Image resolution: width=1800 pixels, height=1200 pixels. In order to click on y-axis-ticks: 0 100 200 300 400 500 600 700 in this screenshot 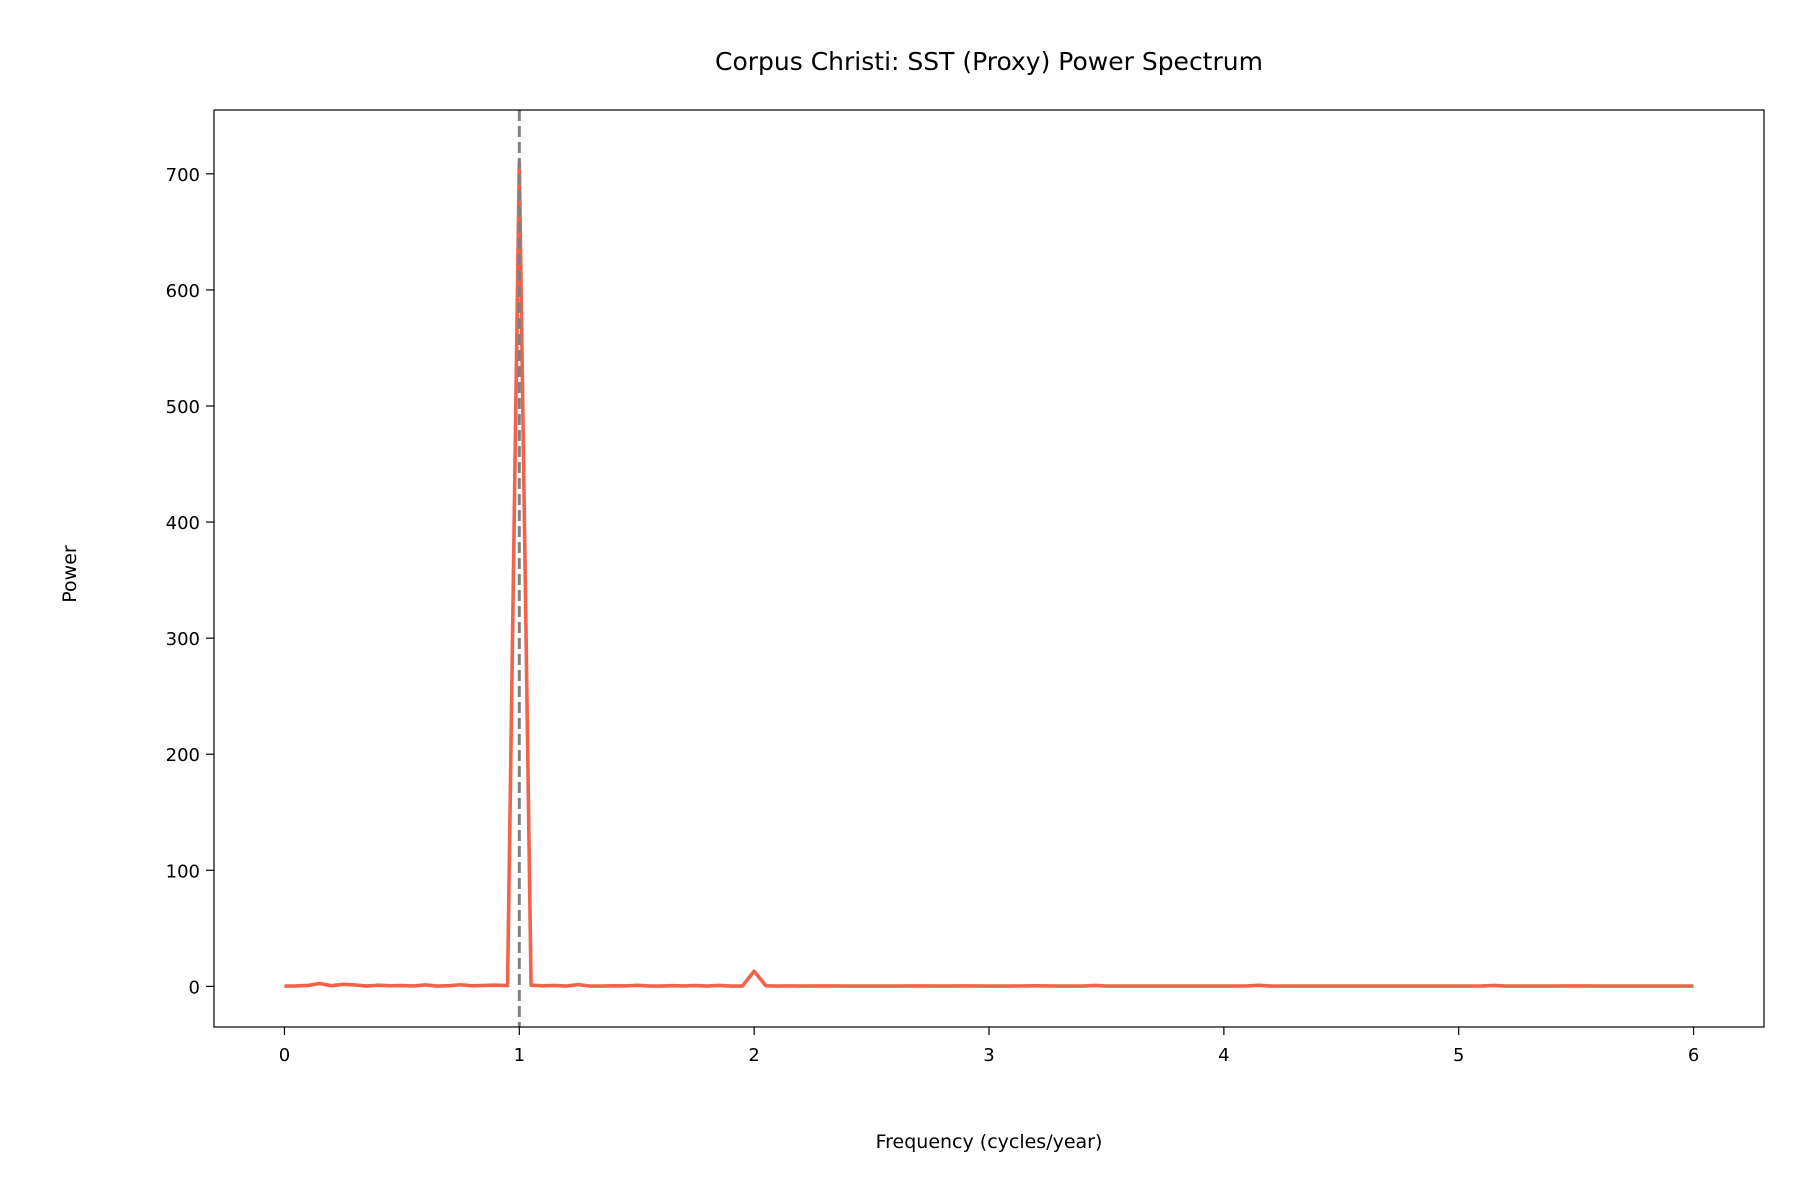, I will do `click(190, 581)`.